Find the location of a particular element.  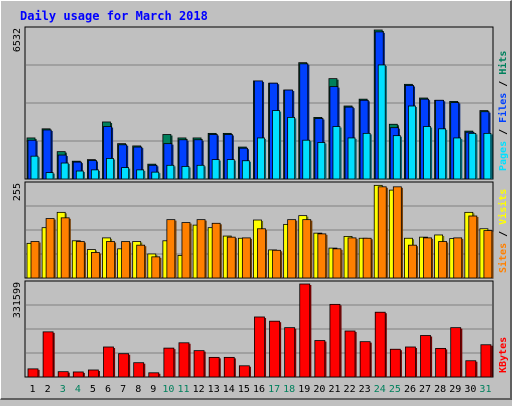

day-label-26: 26 is located at coordinates (410, 389).